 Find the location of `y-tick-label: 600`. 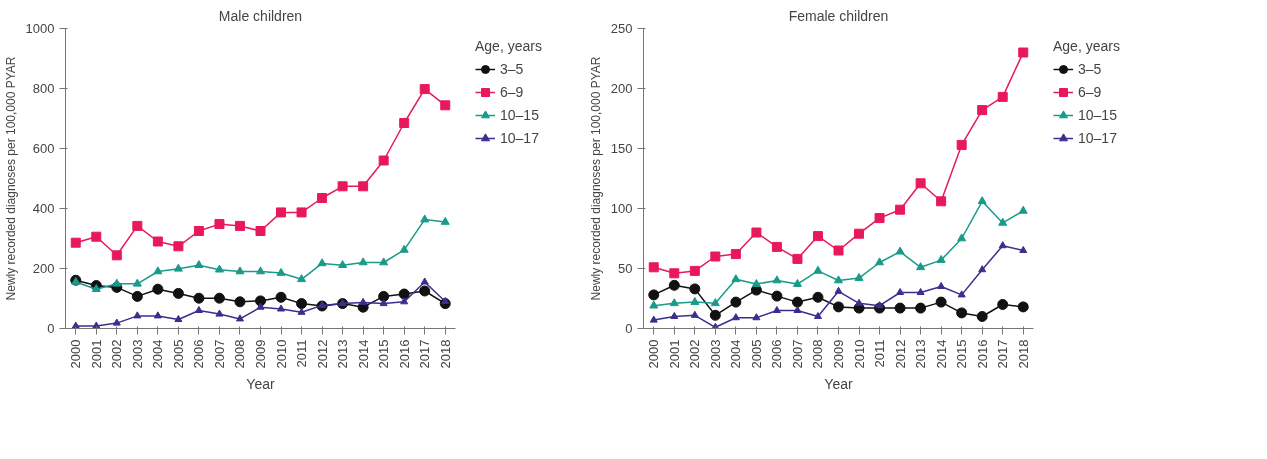

y-tick-label: 600 is located at coordinates (43, 148).